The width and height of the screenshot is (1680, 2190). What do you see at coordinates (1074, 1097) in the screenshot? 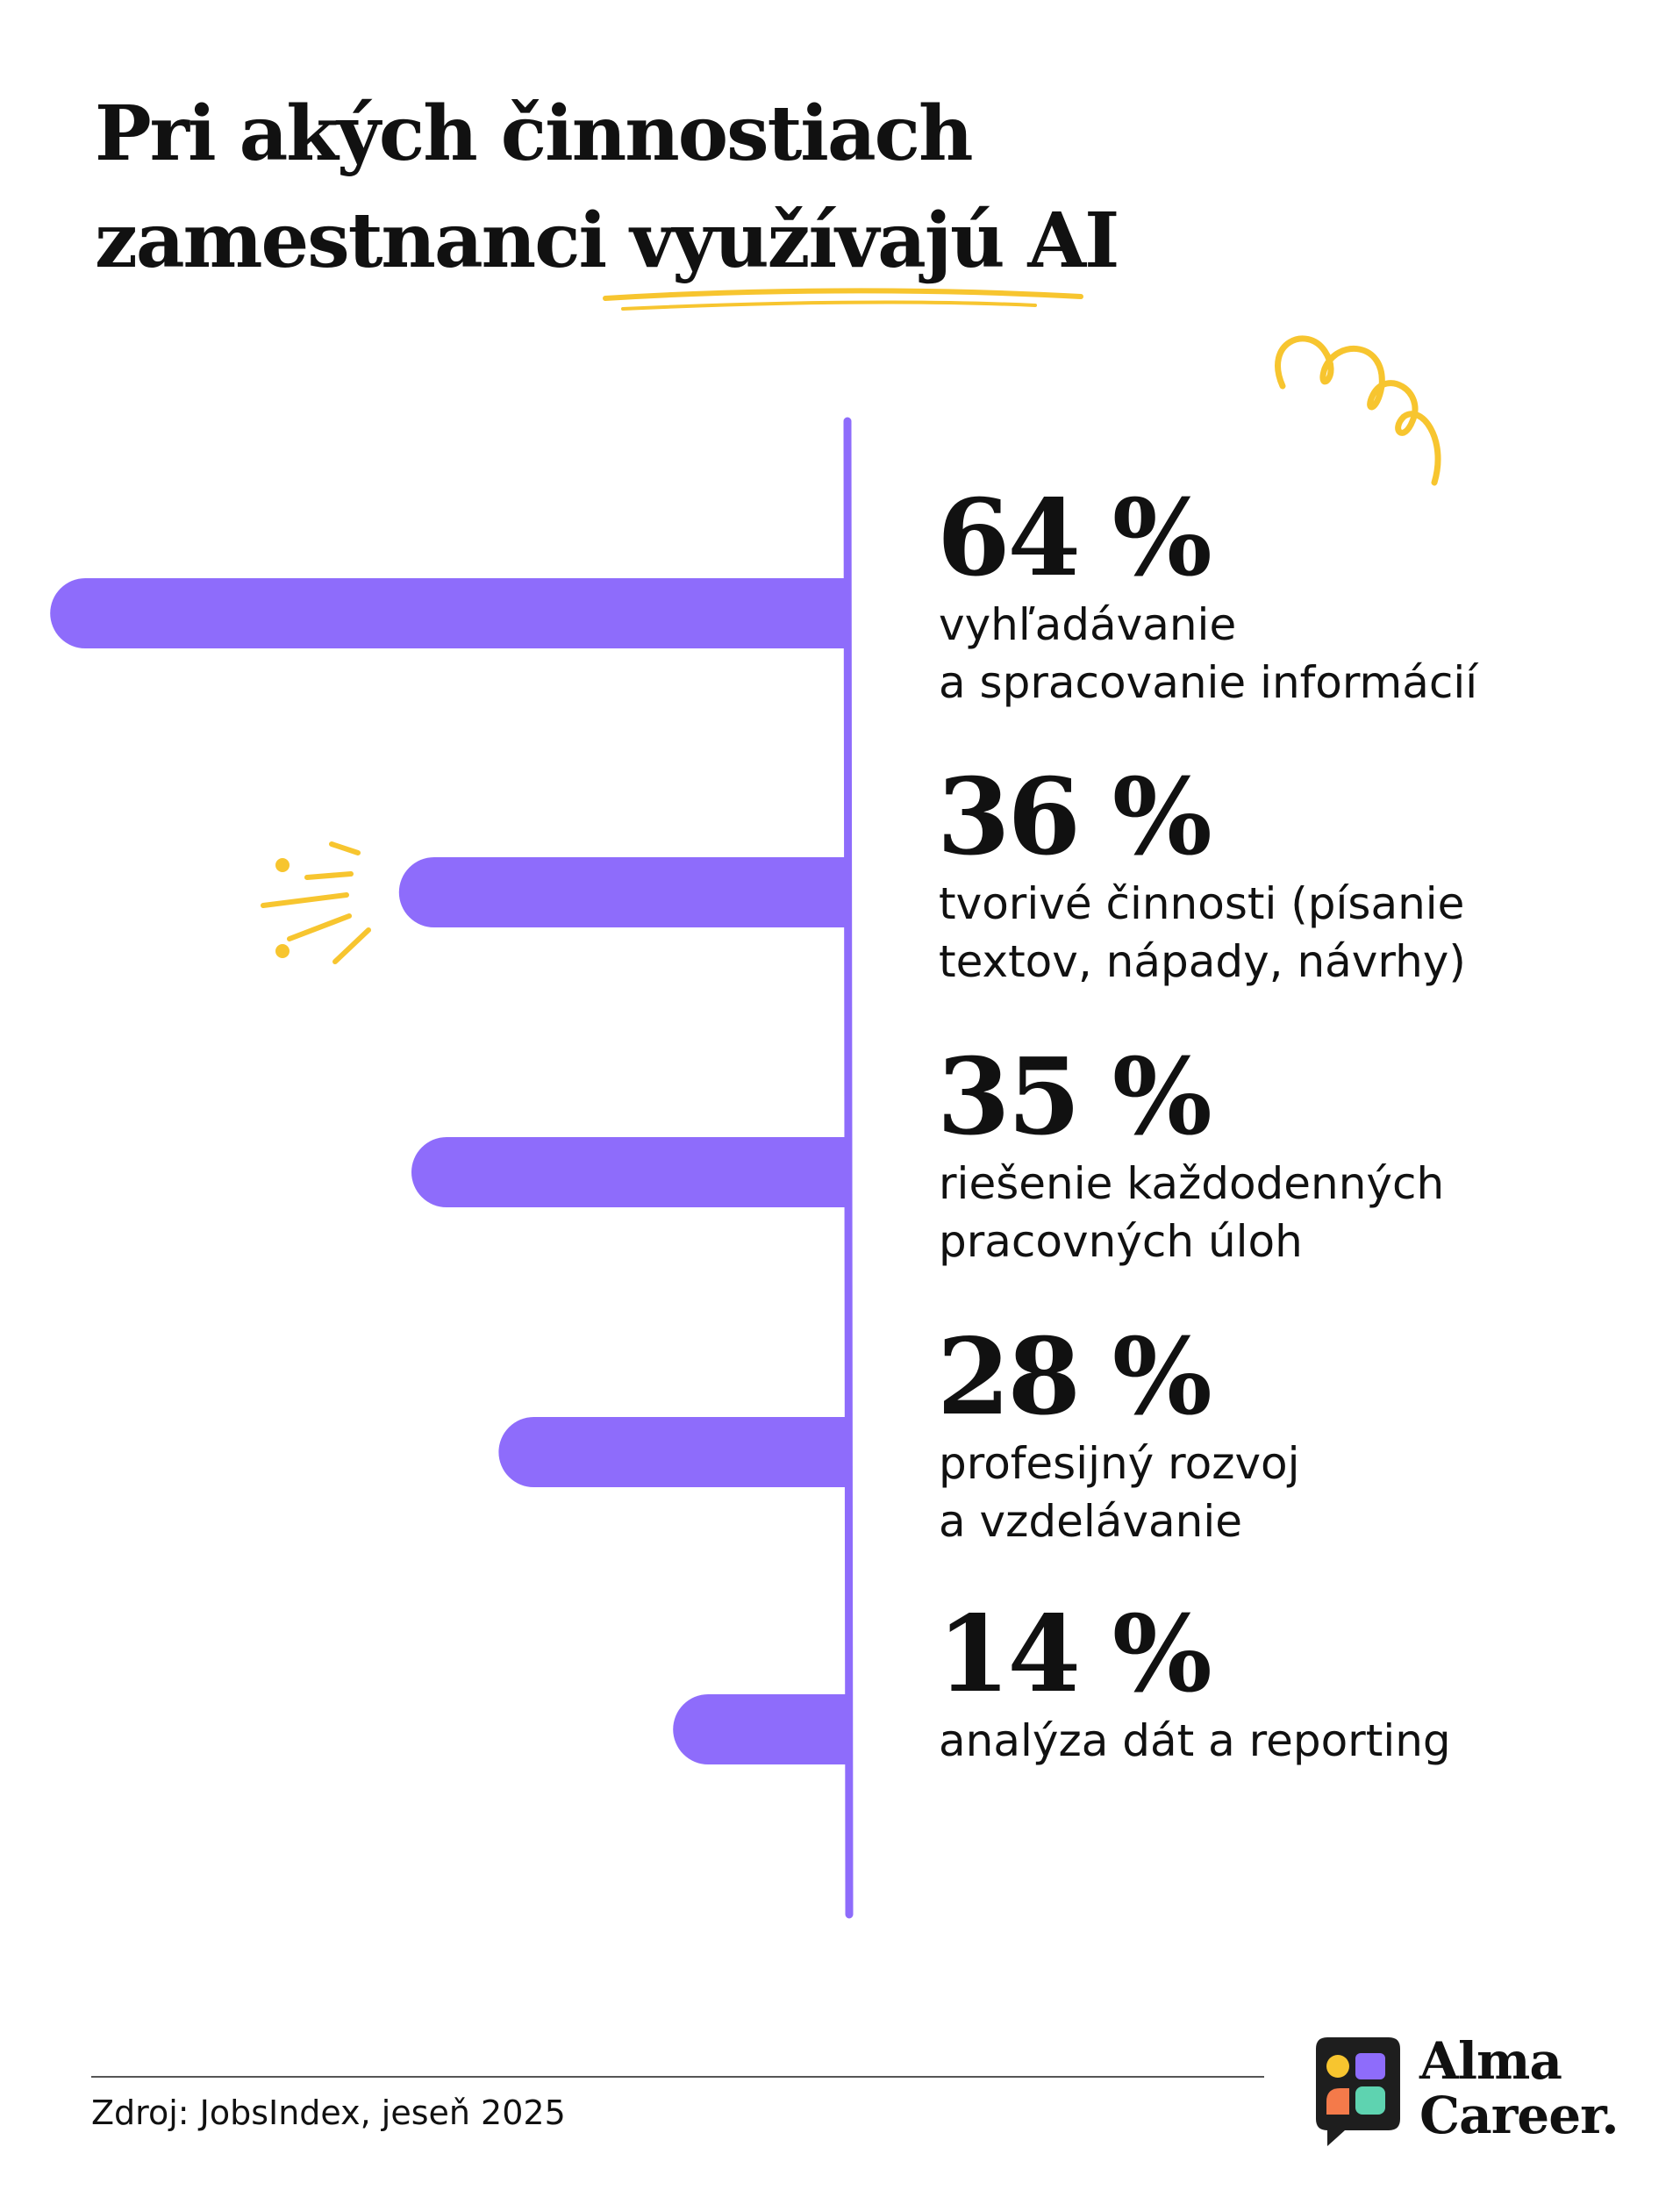
I see `value-label: 35 %` at bounding box center [1074, 1097].